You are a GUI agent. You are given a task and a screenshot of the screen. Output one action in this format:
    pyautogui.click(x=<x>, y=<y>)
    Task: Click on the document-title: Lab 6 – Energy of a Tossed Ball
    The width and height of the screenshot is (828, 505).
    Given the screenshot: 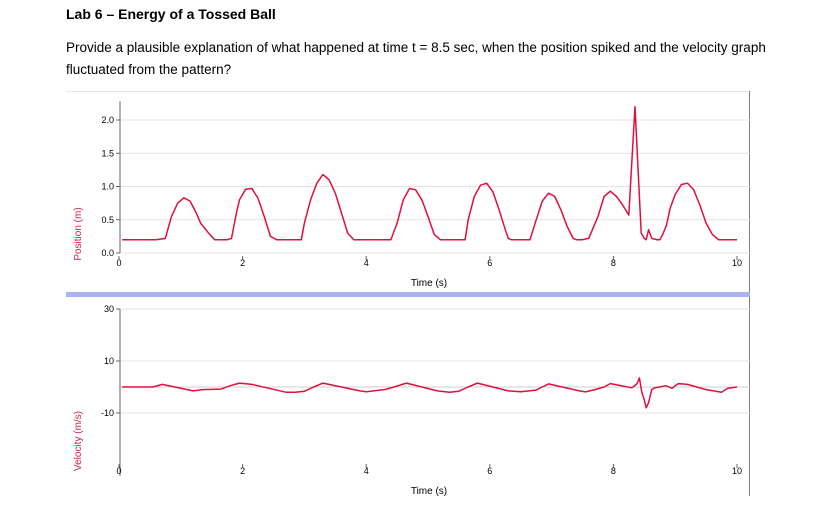 What is the action you would take?
    pyautogui.click(x=171, y=14)
    